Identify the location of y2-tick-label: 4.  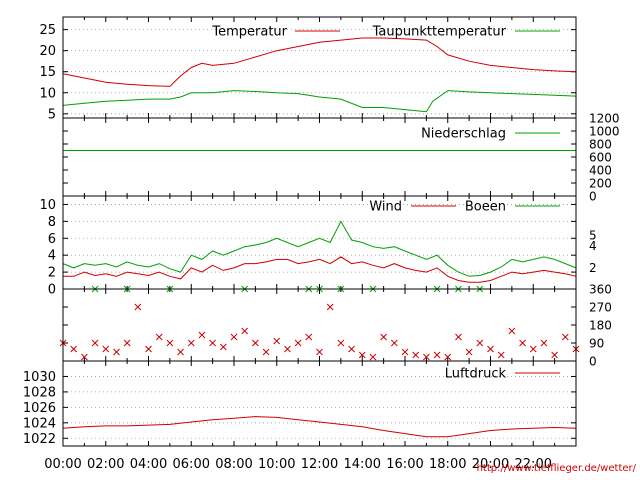
(593, 246).